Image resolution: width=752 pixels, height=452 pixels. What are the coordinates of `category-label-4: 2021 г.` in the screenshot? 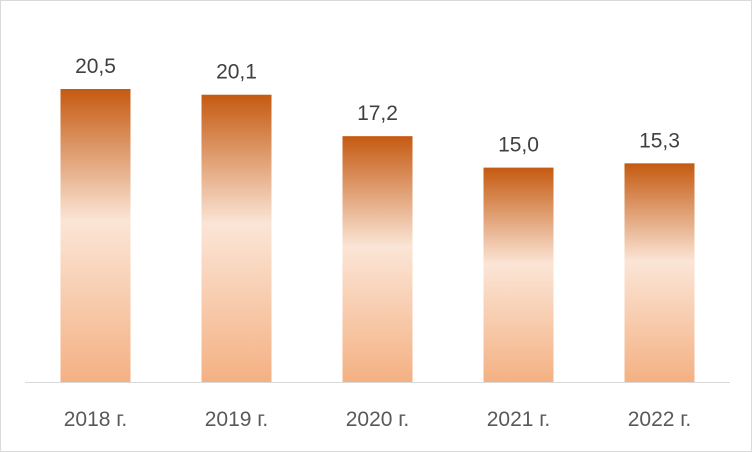 It's located at (518, 419).